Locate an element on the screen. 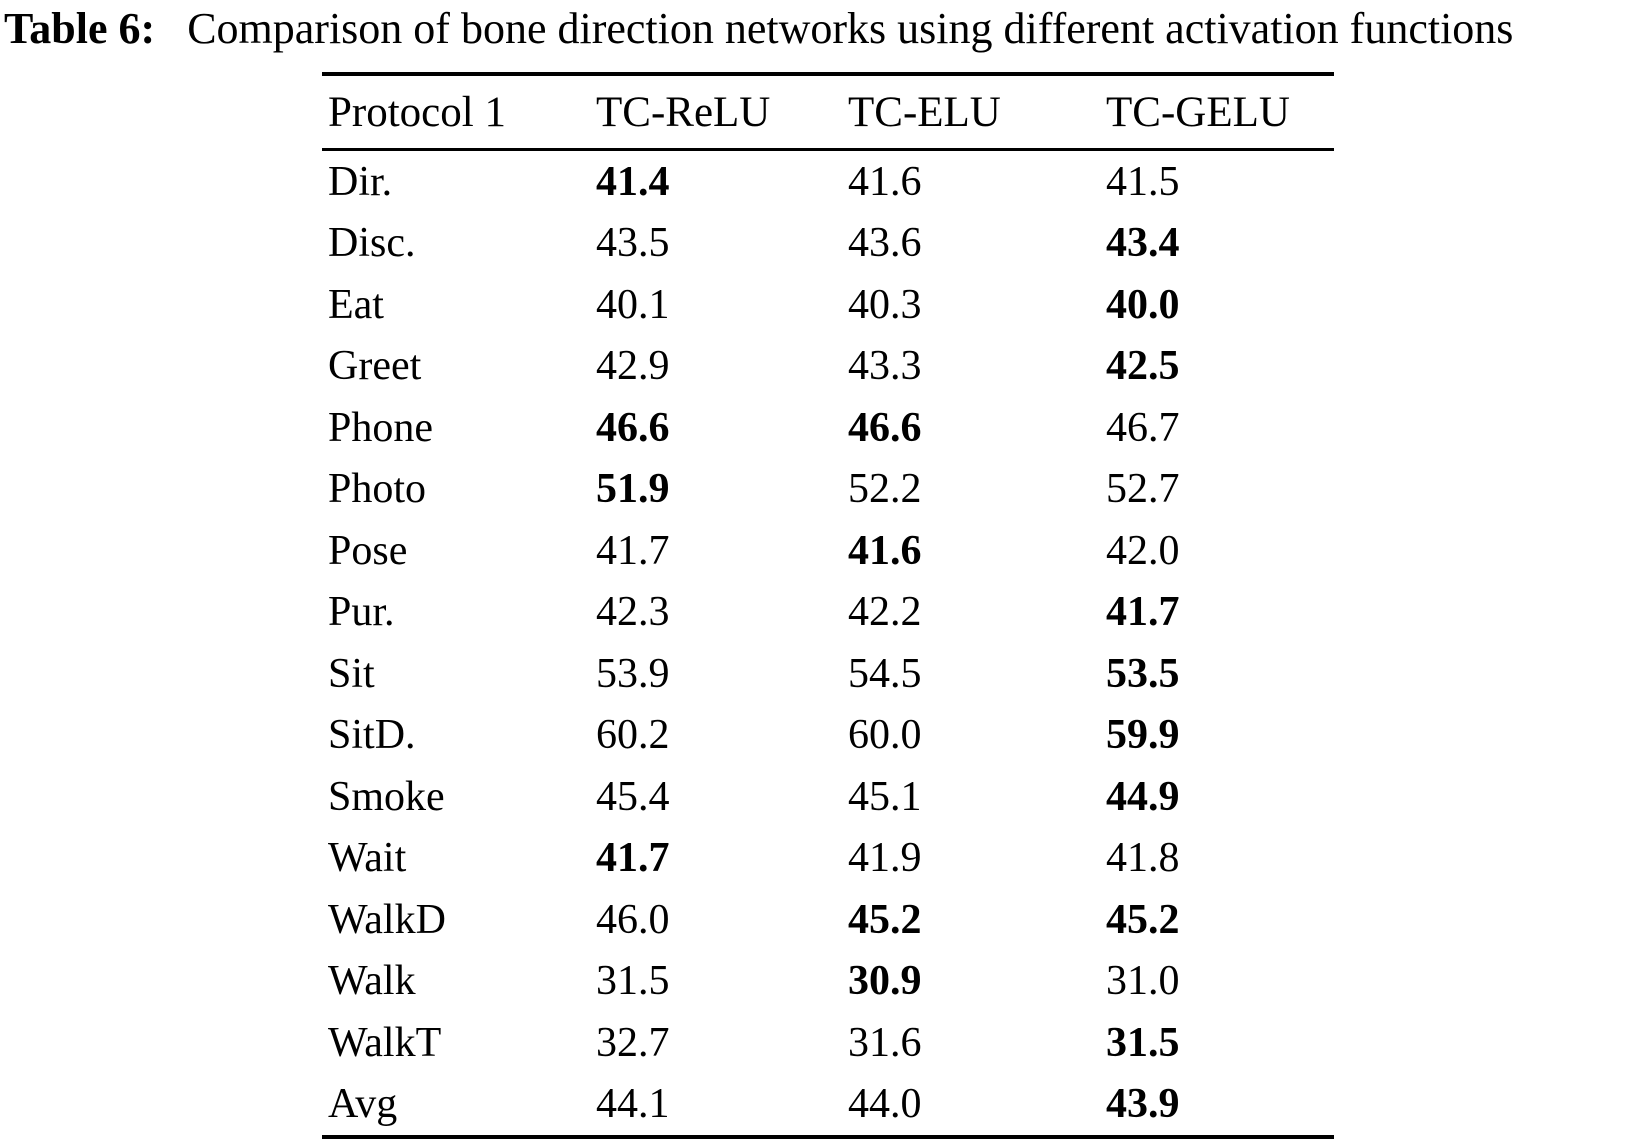 Image resolution: width=1650 pixels, height=1146 pixels. row-label: Avg is located at coordinates (363, 1104).